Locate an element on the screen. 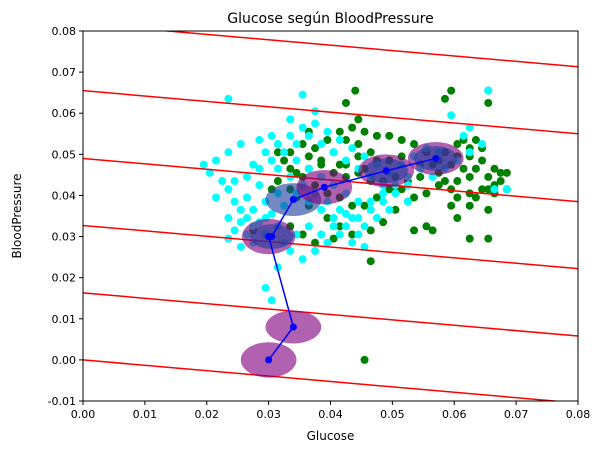 The image size is (603, 454). y-tick-label: 0.03 is located at coordinates (64, 237).